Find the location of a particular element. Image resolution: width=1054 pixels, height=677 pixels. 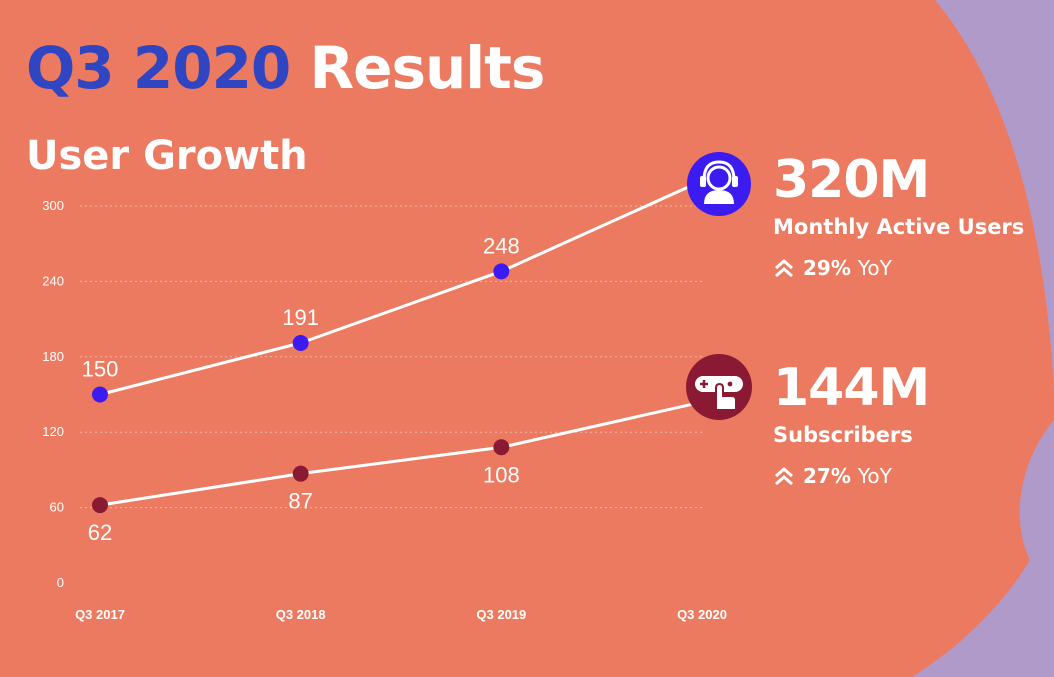

x-tick-label: Q3 2018 is located at coordinates (301, 614).